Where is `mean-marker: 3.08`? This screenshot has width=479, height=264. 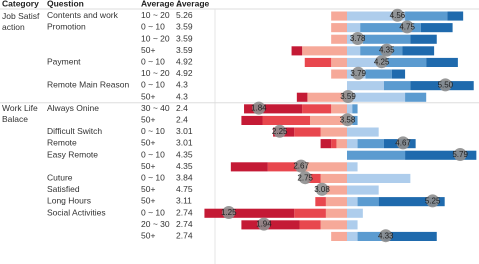
mean-marker: 3.08 is located at coordinates (322, 189).